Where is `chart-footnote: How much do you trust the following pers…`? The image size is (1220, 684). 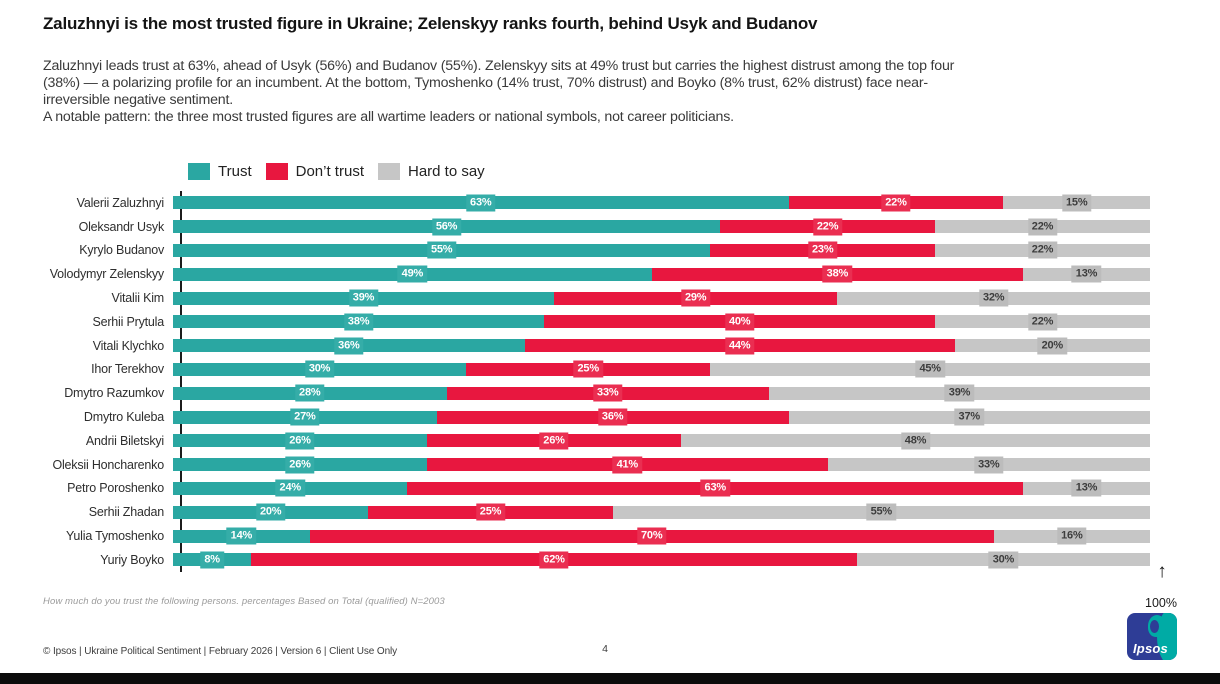
chart-footnote: How much do you trust the following pers… is located at coordinates (244, 601).